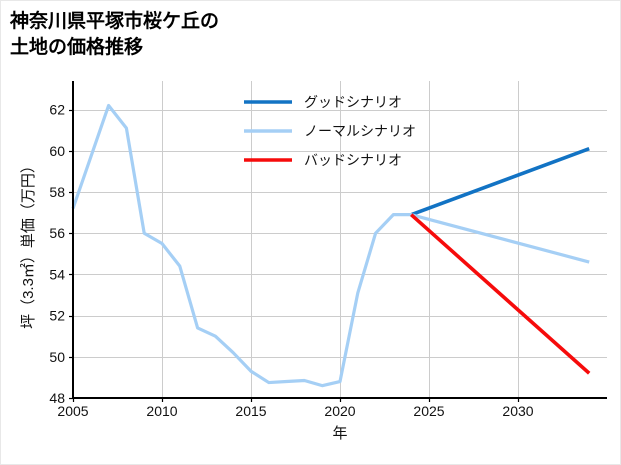 The height and width of the screenshot is (465, 621). What do you see at coordinates (57, 233) in the screenshot?
I see `y-tick-label: 56` at bounding box center [57, 233].